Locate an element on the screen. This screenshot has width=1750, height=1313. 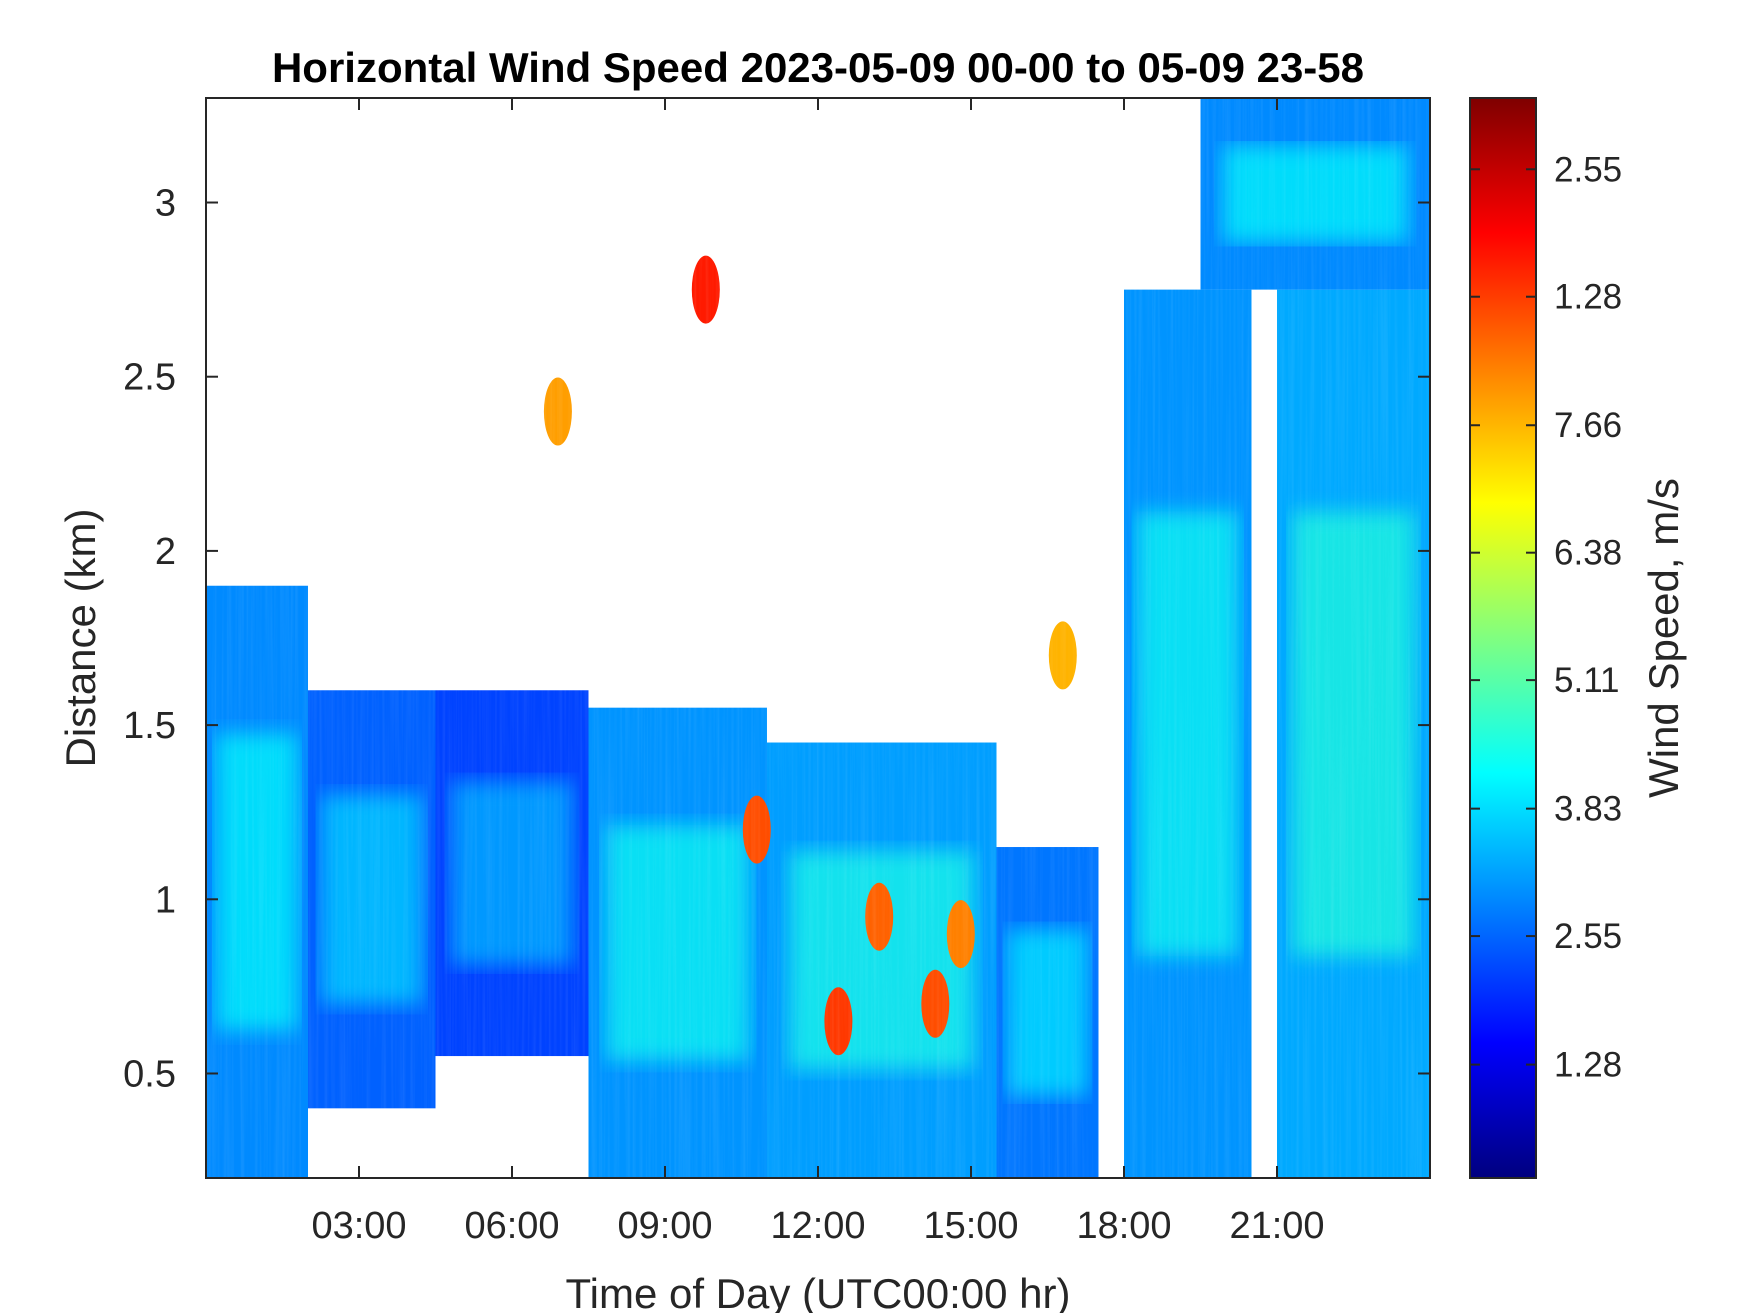
y-tick-label: 0.5 is located at coordinates (149, 1074).